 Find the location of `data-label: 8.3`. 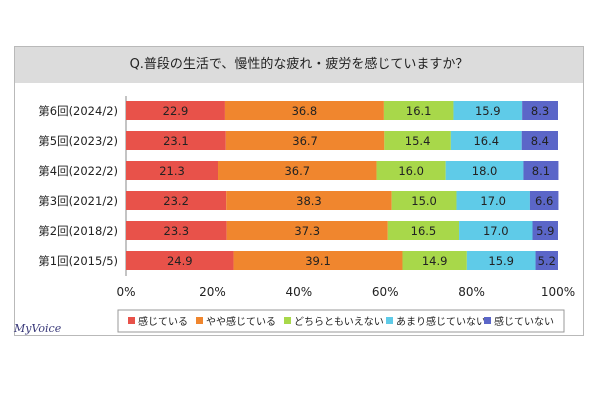

data-label: 8.3 is located at coordinates (540, 111).